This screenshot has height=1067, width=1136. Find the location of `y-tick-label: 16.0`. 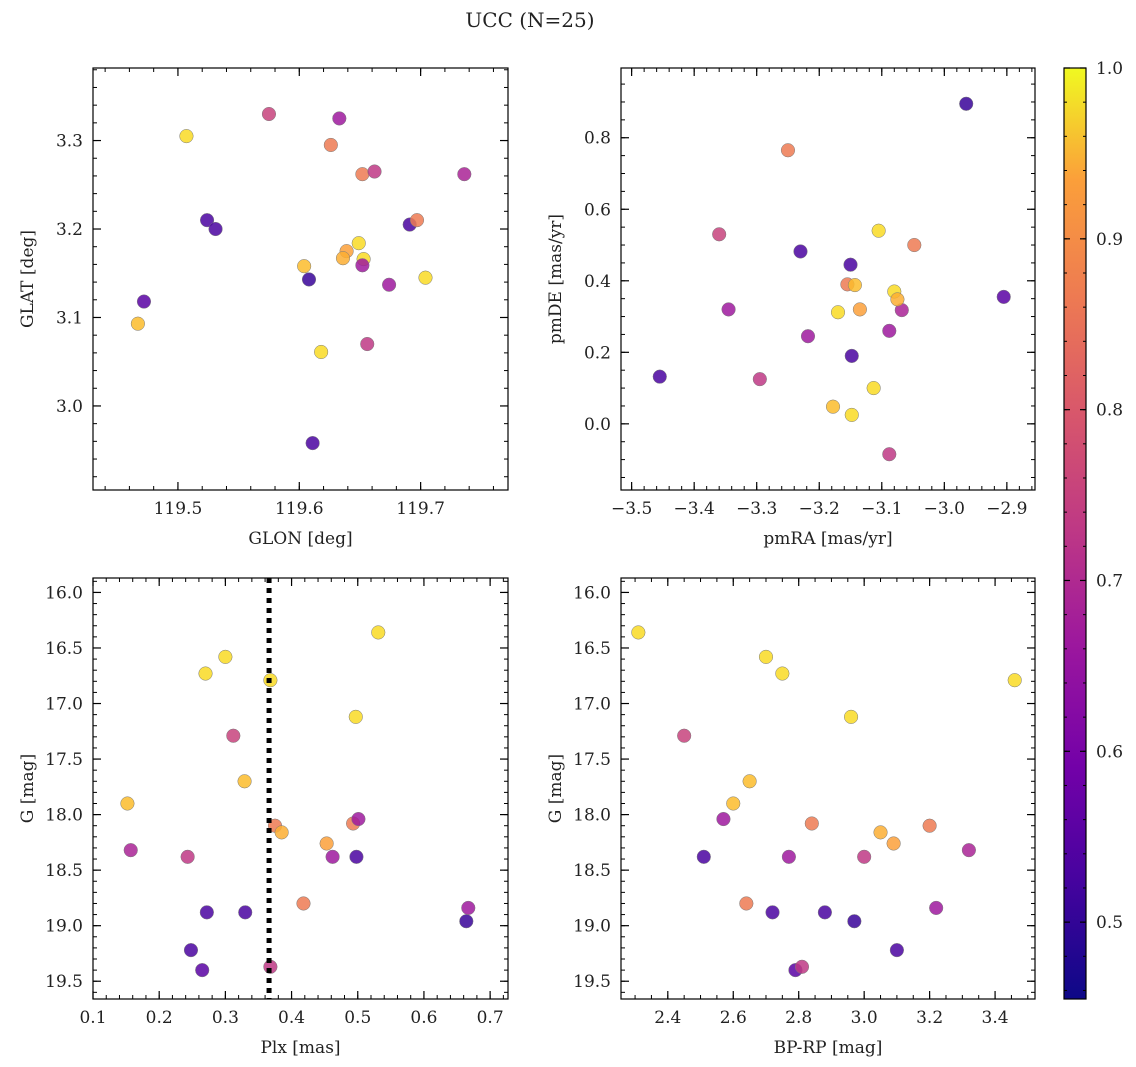

y-tick-label: 16.0 is located at coordinates (592, 593).